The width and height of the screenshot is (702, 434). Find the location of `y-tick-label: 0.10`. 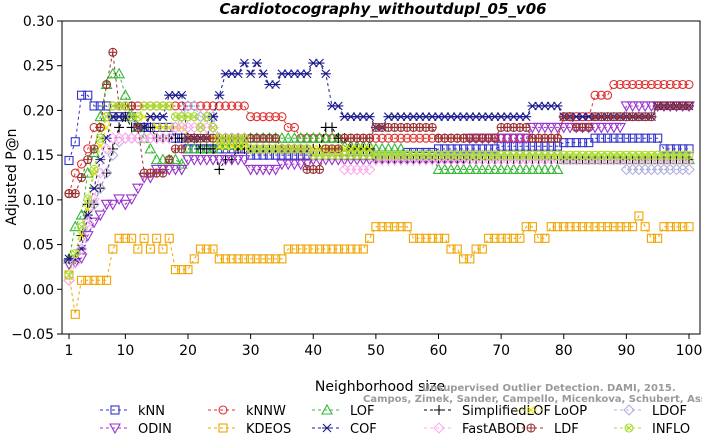

y-tick-label: 0.10 is located at coordinates (38, 201).